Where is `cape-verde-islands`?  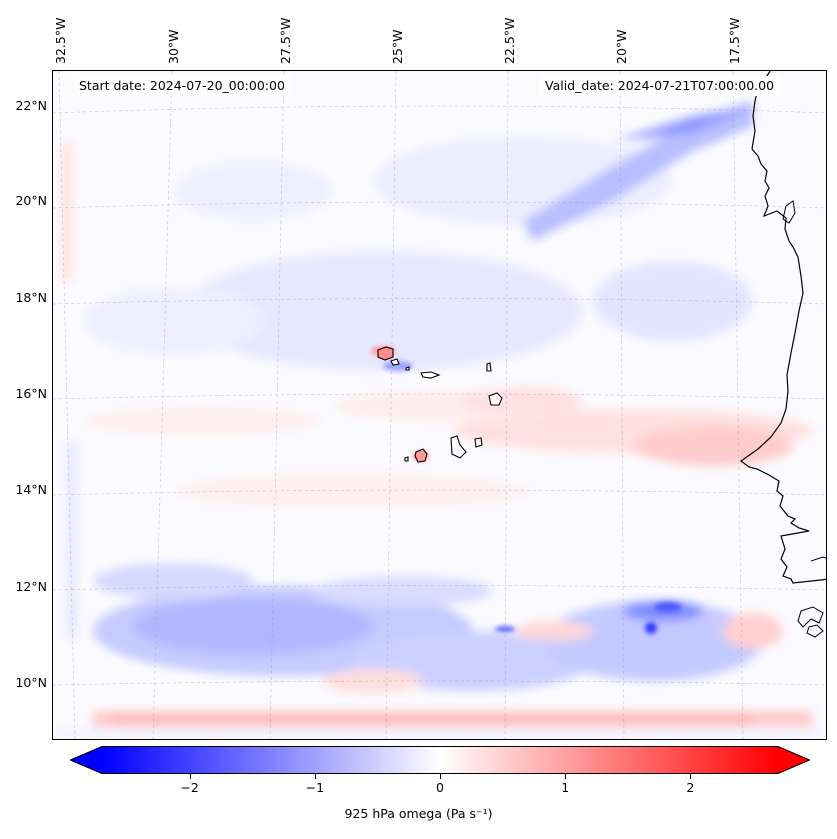 cape-verde-islands is located at coordinates (440, 404).